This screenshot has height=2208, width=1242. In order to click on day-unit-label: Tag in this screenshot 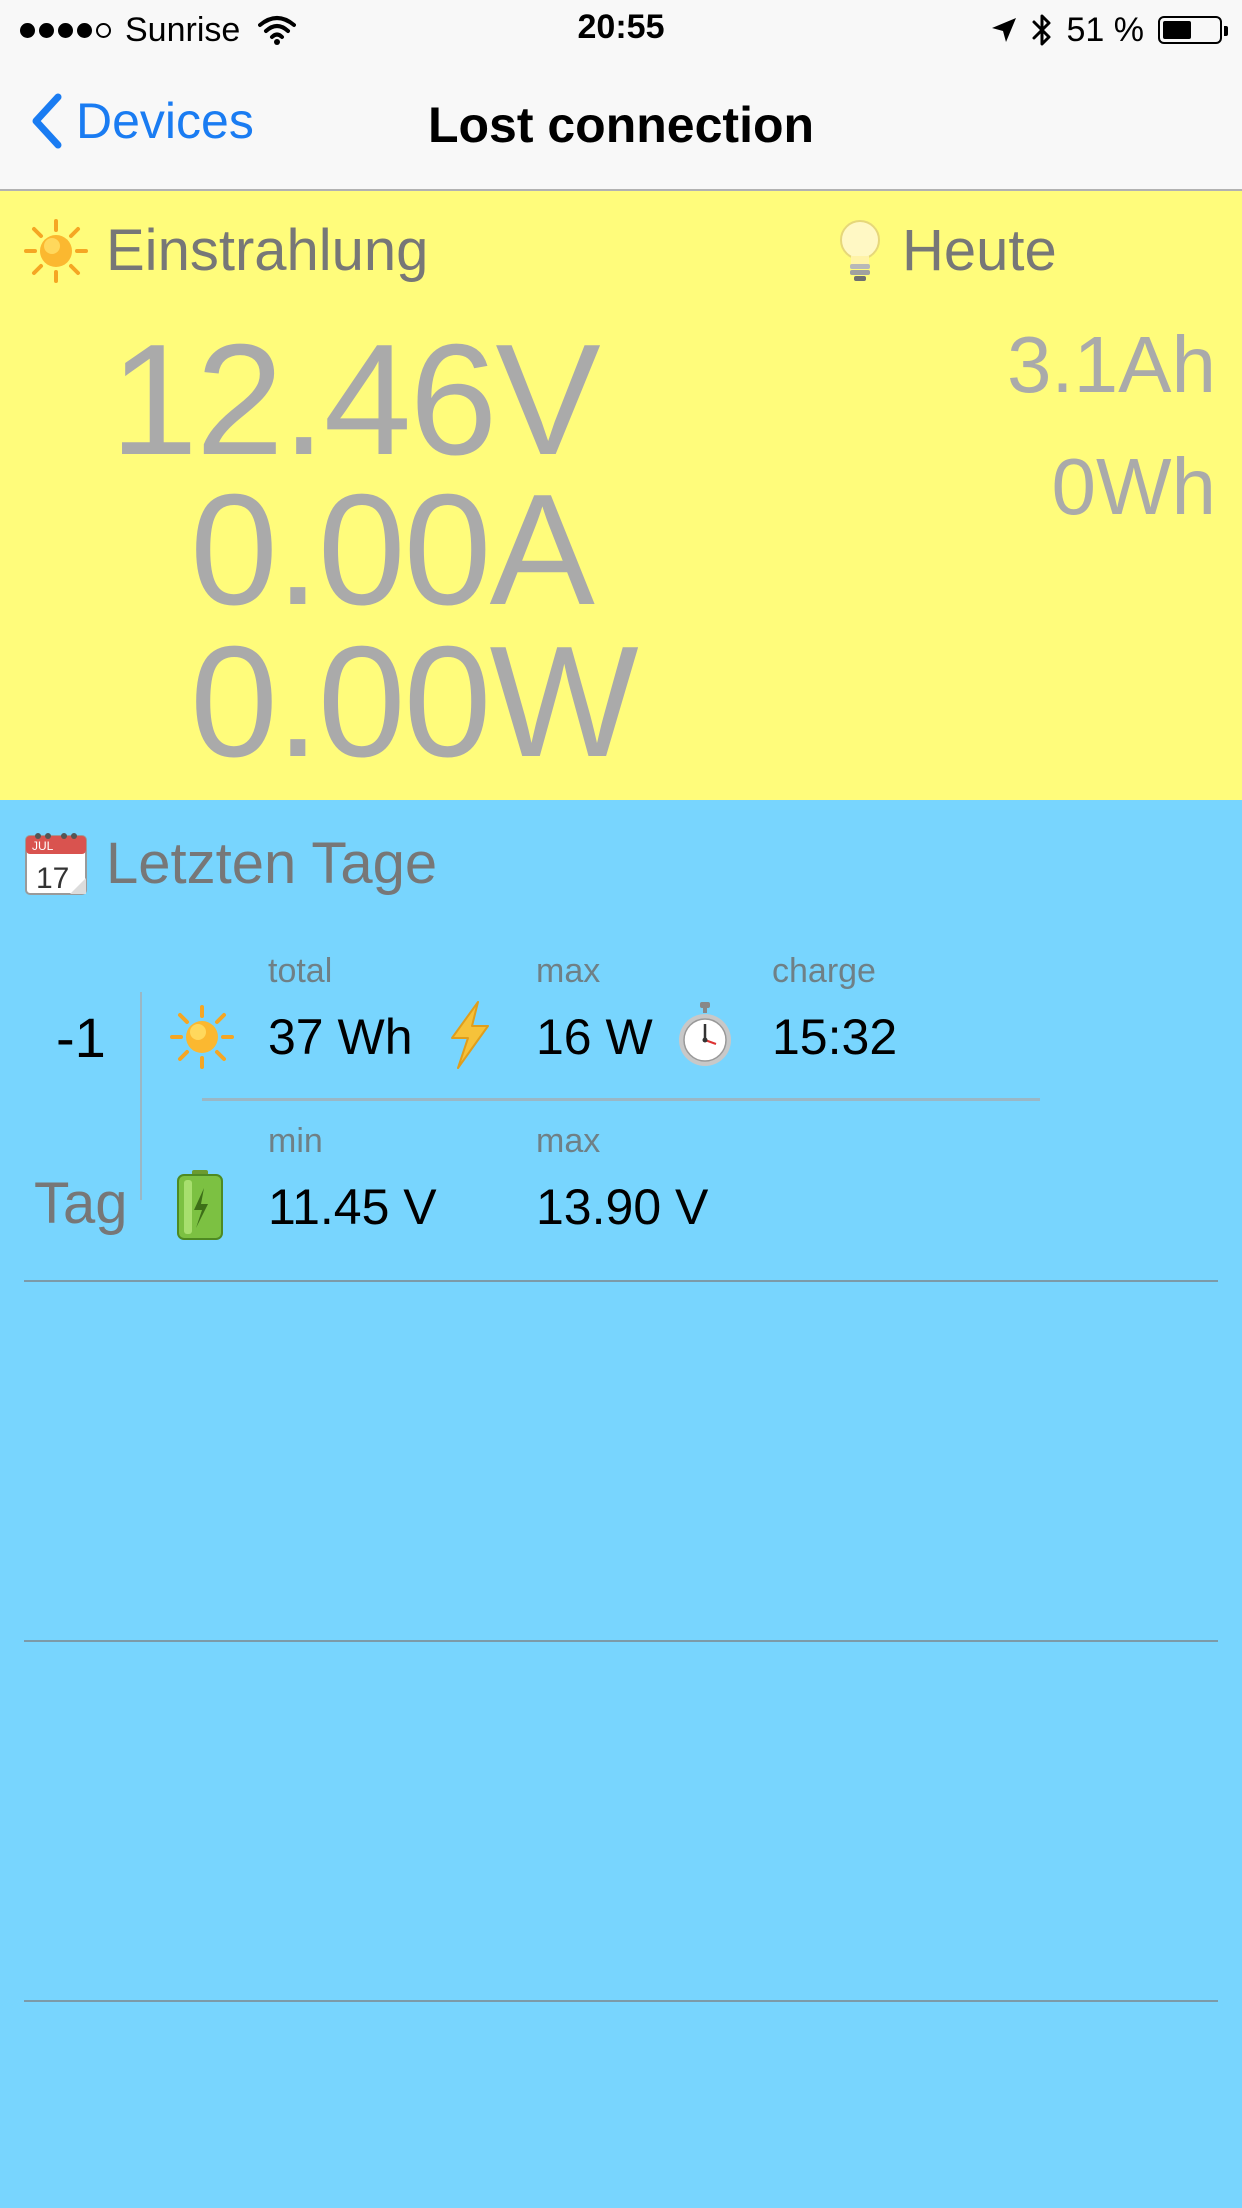, I will do `click(81, 1203)`.